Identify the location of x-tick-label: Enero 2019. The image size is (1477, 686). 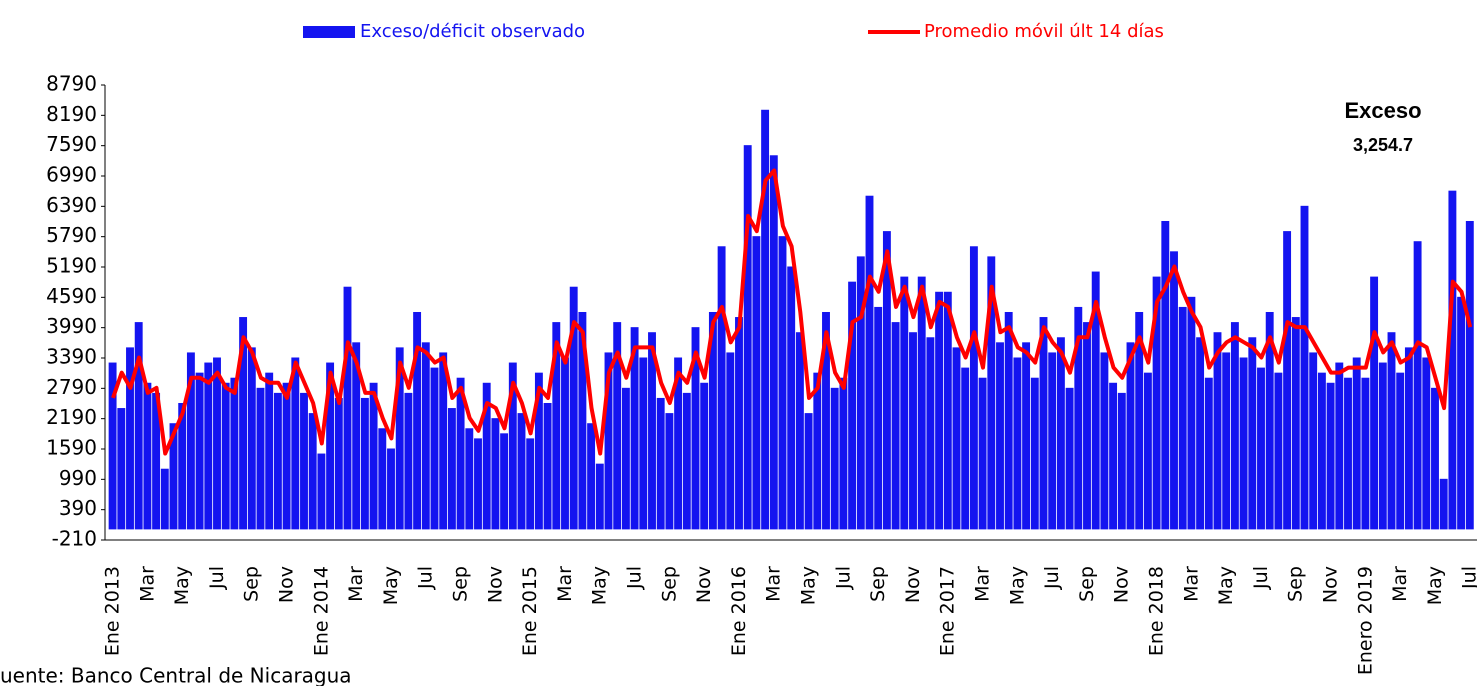
(1365, 620).